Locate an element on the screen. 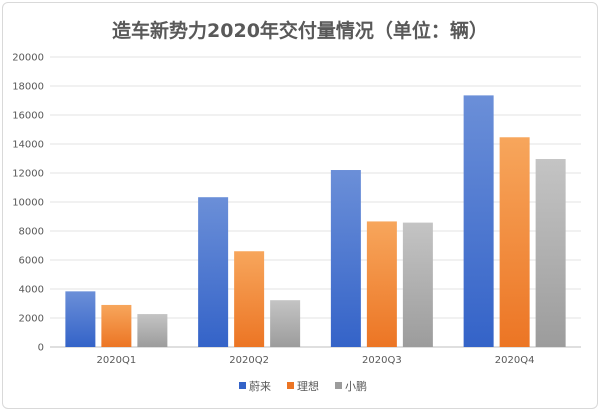 This screenshot has height=413, width=600. y-tick-label: 12000 is located at coordinates (28, 174).